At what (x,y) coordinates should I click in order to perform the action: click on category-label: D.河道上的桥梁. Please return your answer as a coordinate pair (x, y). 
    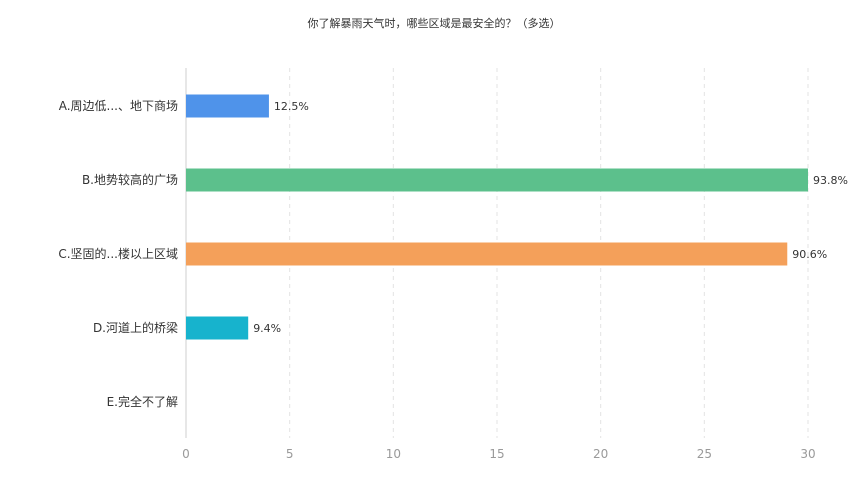
    Looking at the image, I should click on (135, 327).